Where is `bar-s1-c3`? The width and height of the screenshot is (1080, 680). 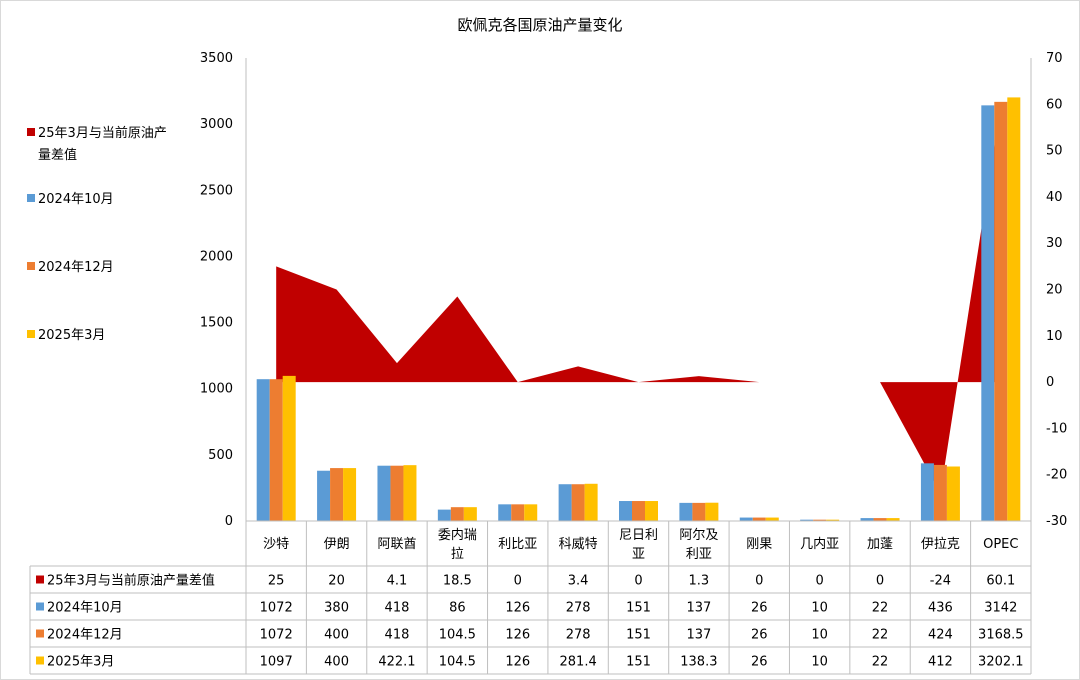 bar-s1-c3 is located at coordinates (384, 493).